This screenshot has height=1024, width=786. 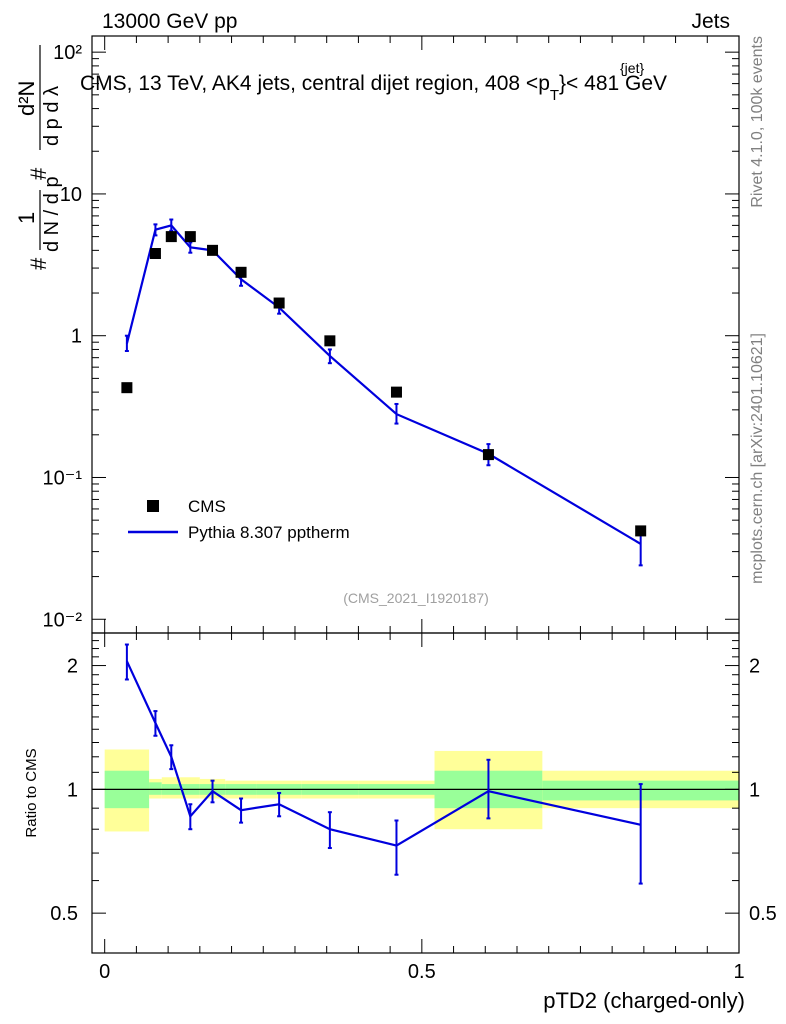 What do you see at coordinates (153, 506) in the screenshot?
I see `legend-marker-cms` at bounding box center [153, 506].